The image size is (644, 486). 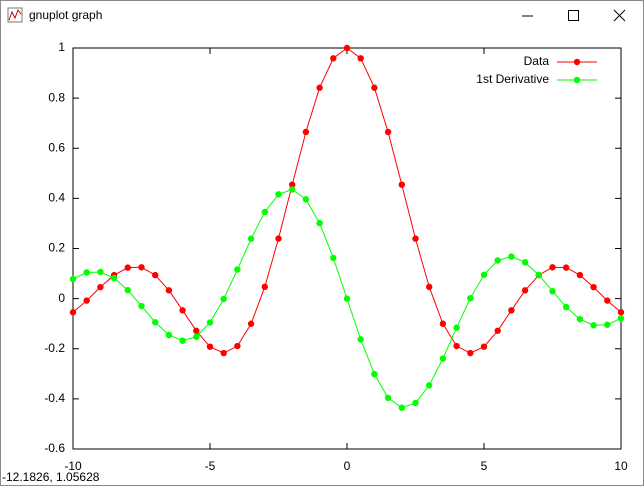 I want to click on x-tick-label: -5, so click(x=210, y=466).